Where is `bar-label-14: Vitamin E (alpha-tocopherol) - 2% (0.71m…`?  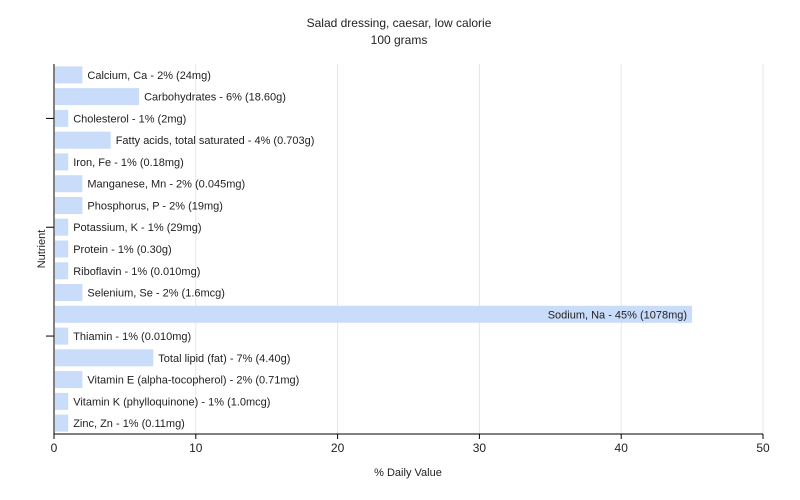 bar-label-14: Vitamin E (alpha-tocopherol) - 2% (0.71m… is located at coordinates (193, 381).